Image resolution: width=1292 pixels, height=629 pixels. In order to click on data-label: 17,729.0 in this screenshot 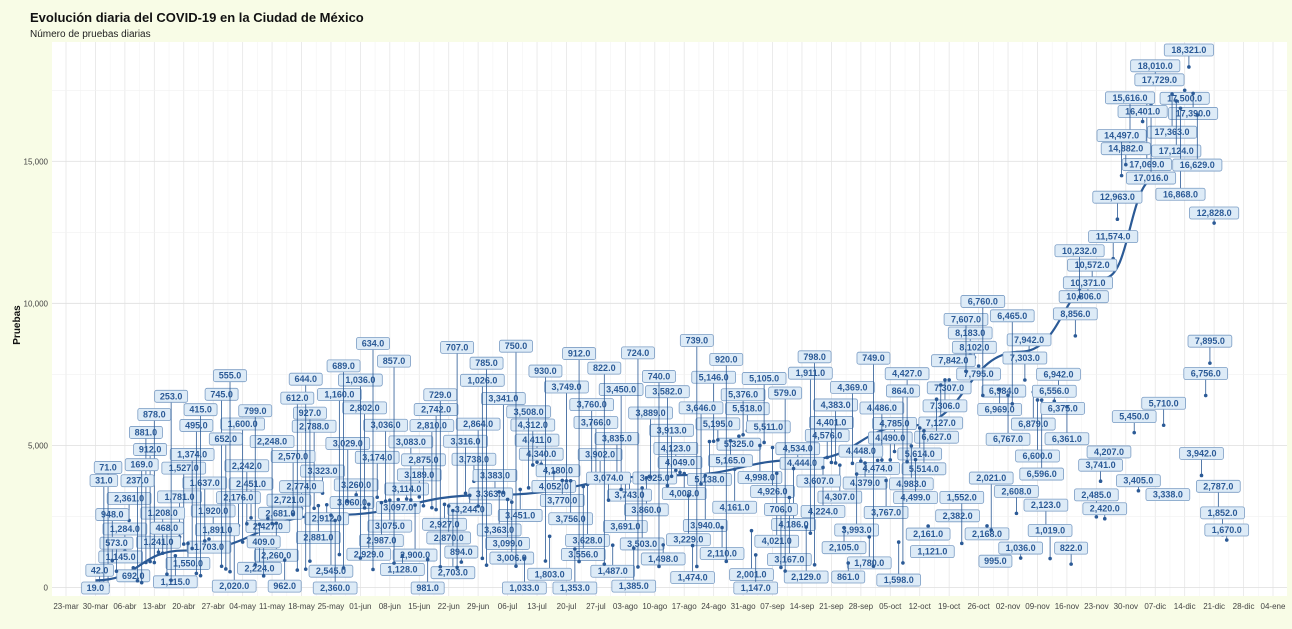, I will do `click(1159, 80)`.